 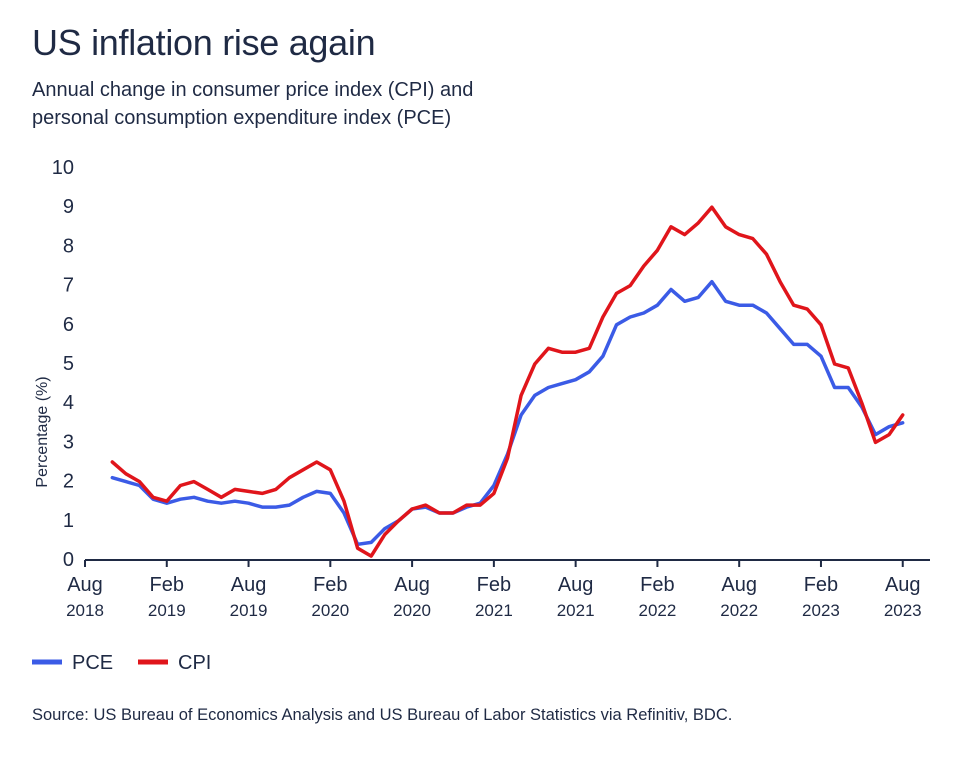 I want to click on x-tick-year: 2018, so click(x=85, y=610).